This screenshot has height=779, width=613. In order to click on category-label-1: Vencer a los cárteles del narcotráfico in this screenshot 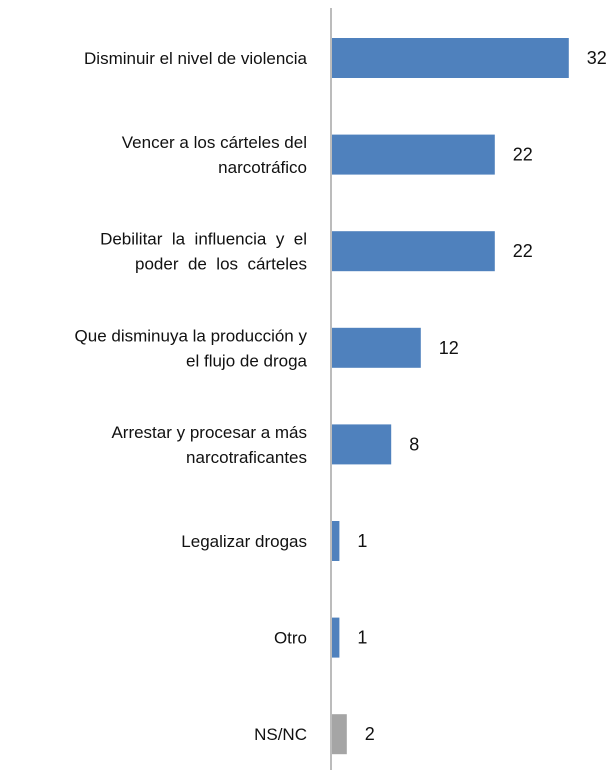, I will do `click(214, 155)`.